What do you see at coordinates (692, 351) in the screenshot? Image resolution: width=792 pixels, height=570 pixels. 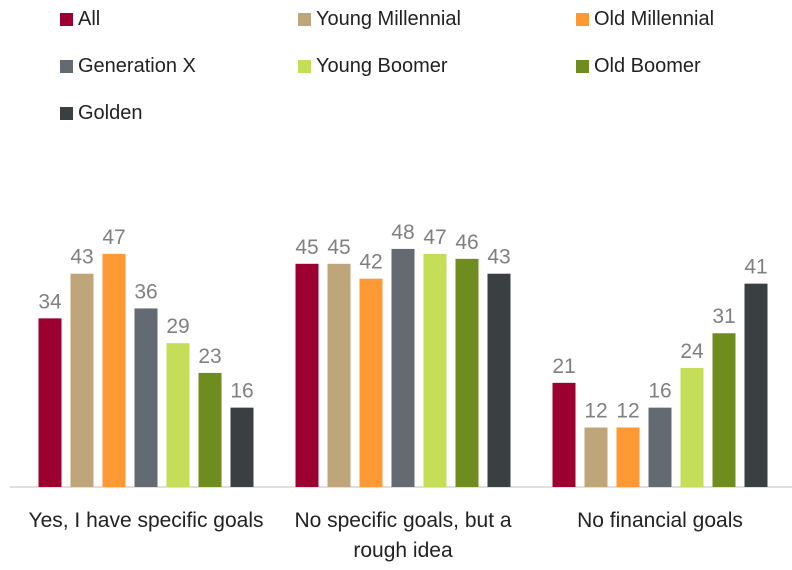 I see `data-label: 24` at bounding box center [692, 351].